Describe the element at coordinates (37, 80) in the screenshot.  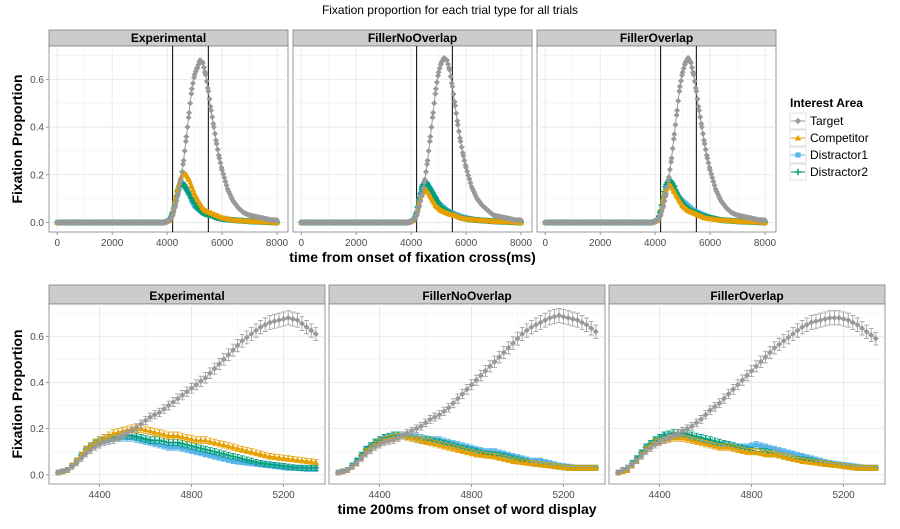
I see `y-tick-label: 0.6` at that location.